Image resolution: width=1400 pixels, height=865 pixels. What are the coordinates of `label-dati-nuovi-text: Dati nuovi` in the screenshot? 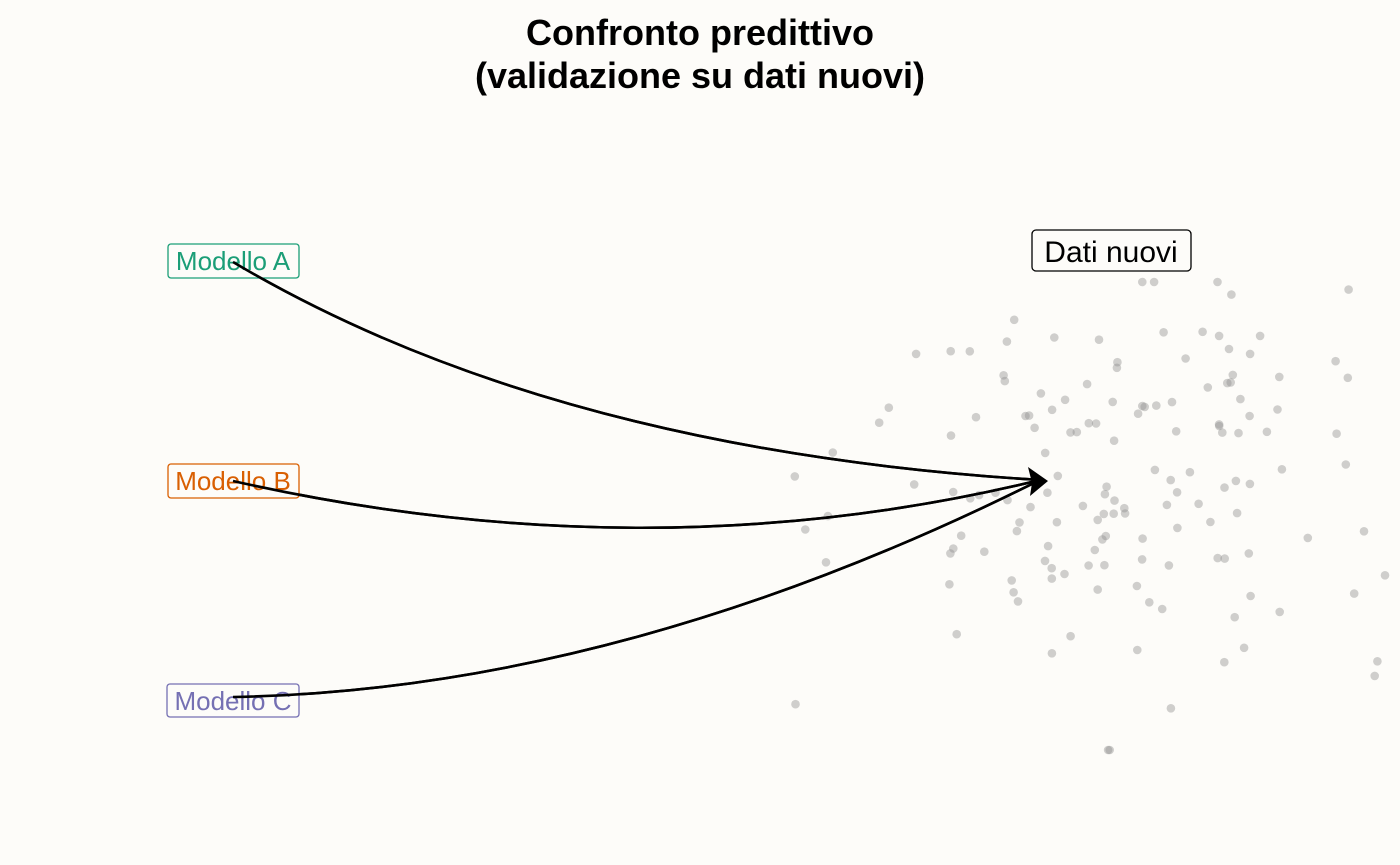 It's located at (1110, 252).